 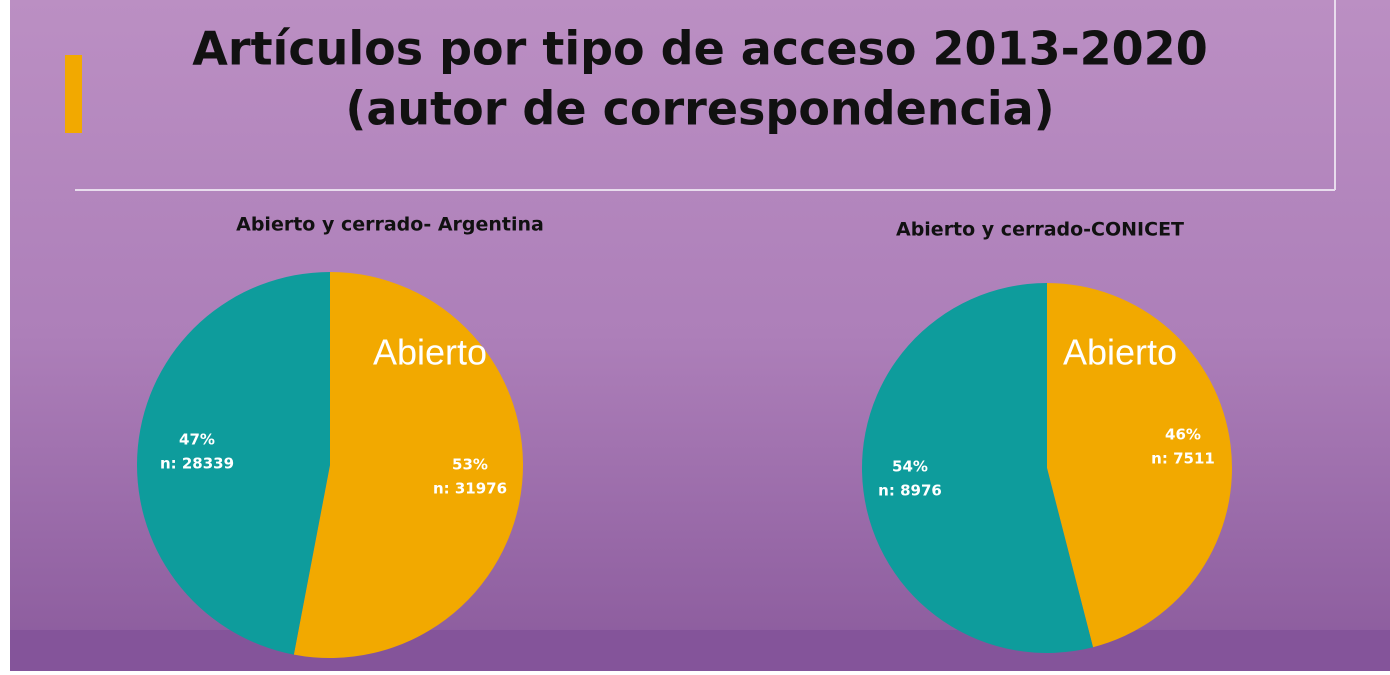 What do you see at coordinates (470, 465) in the screenshot?
I see `value-label: 53%` at bounding box center [470, 465].